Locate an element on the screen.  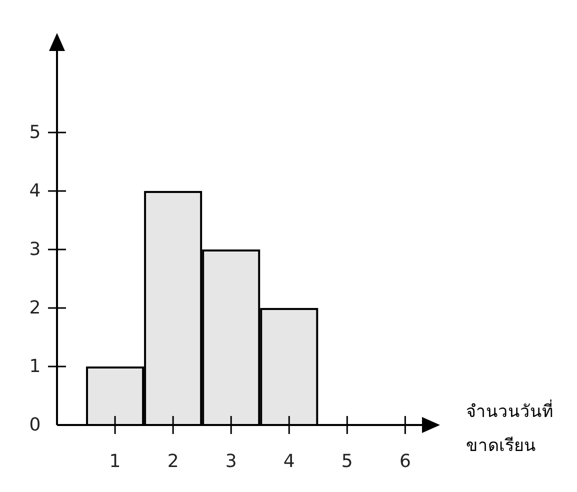
x-tick-label: 5 is located at coordinates (347, 461).